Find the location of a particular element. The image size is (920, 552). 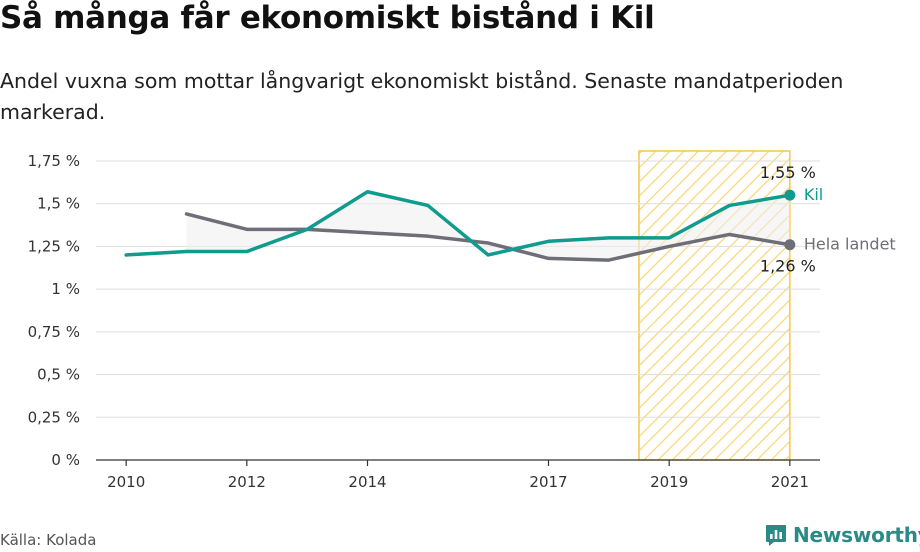

x-tick-label: 2014 is located at coordinates (367, 482).